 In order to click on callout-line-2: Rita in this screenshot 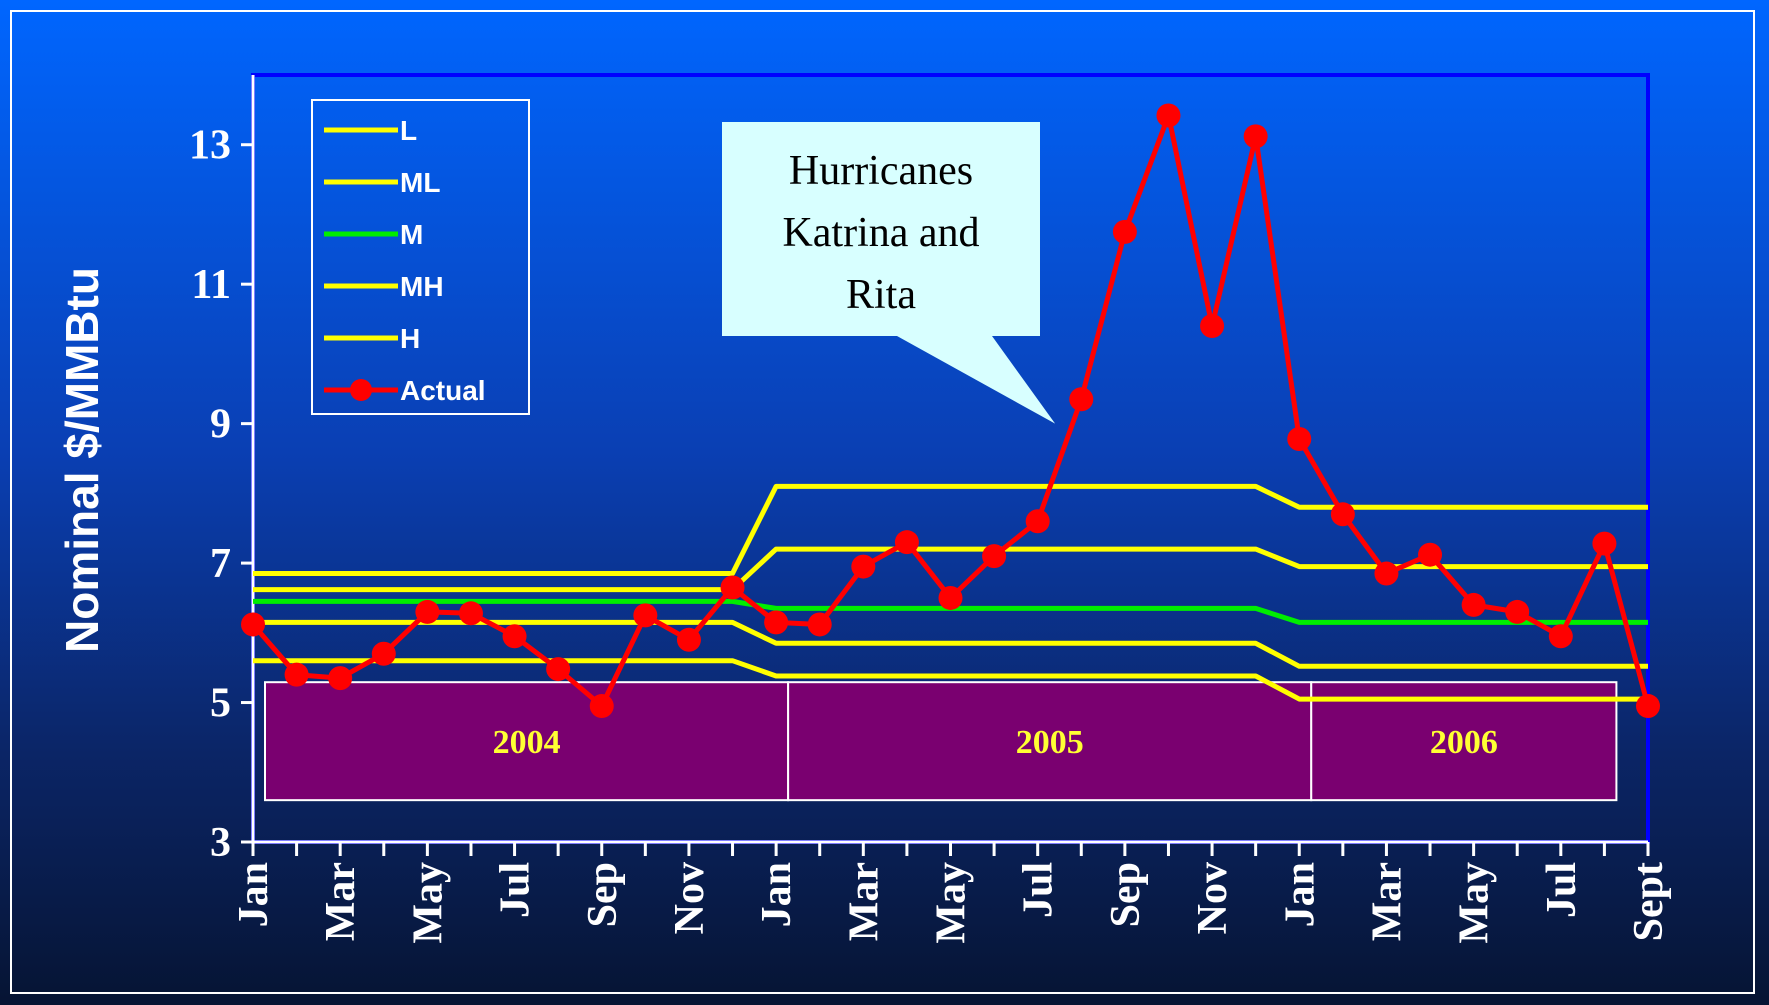, I will do `click(881, 295)`.